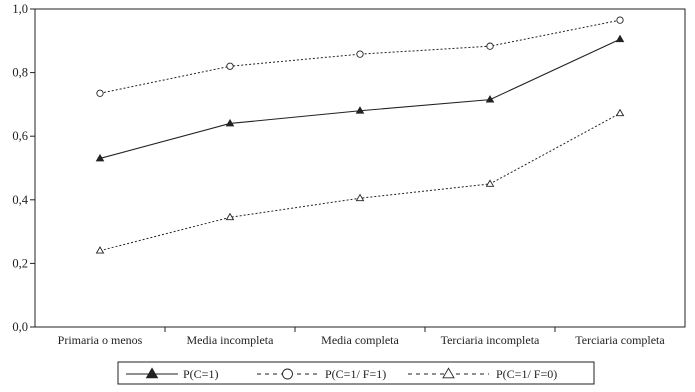 Image resolution: width=695 pixels, height=392 pixels. What do you see at coordinates (100, 340) in the screenshot?
I see `x-tick-label: Primaria o menos` at bounding box center [100, 340].